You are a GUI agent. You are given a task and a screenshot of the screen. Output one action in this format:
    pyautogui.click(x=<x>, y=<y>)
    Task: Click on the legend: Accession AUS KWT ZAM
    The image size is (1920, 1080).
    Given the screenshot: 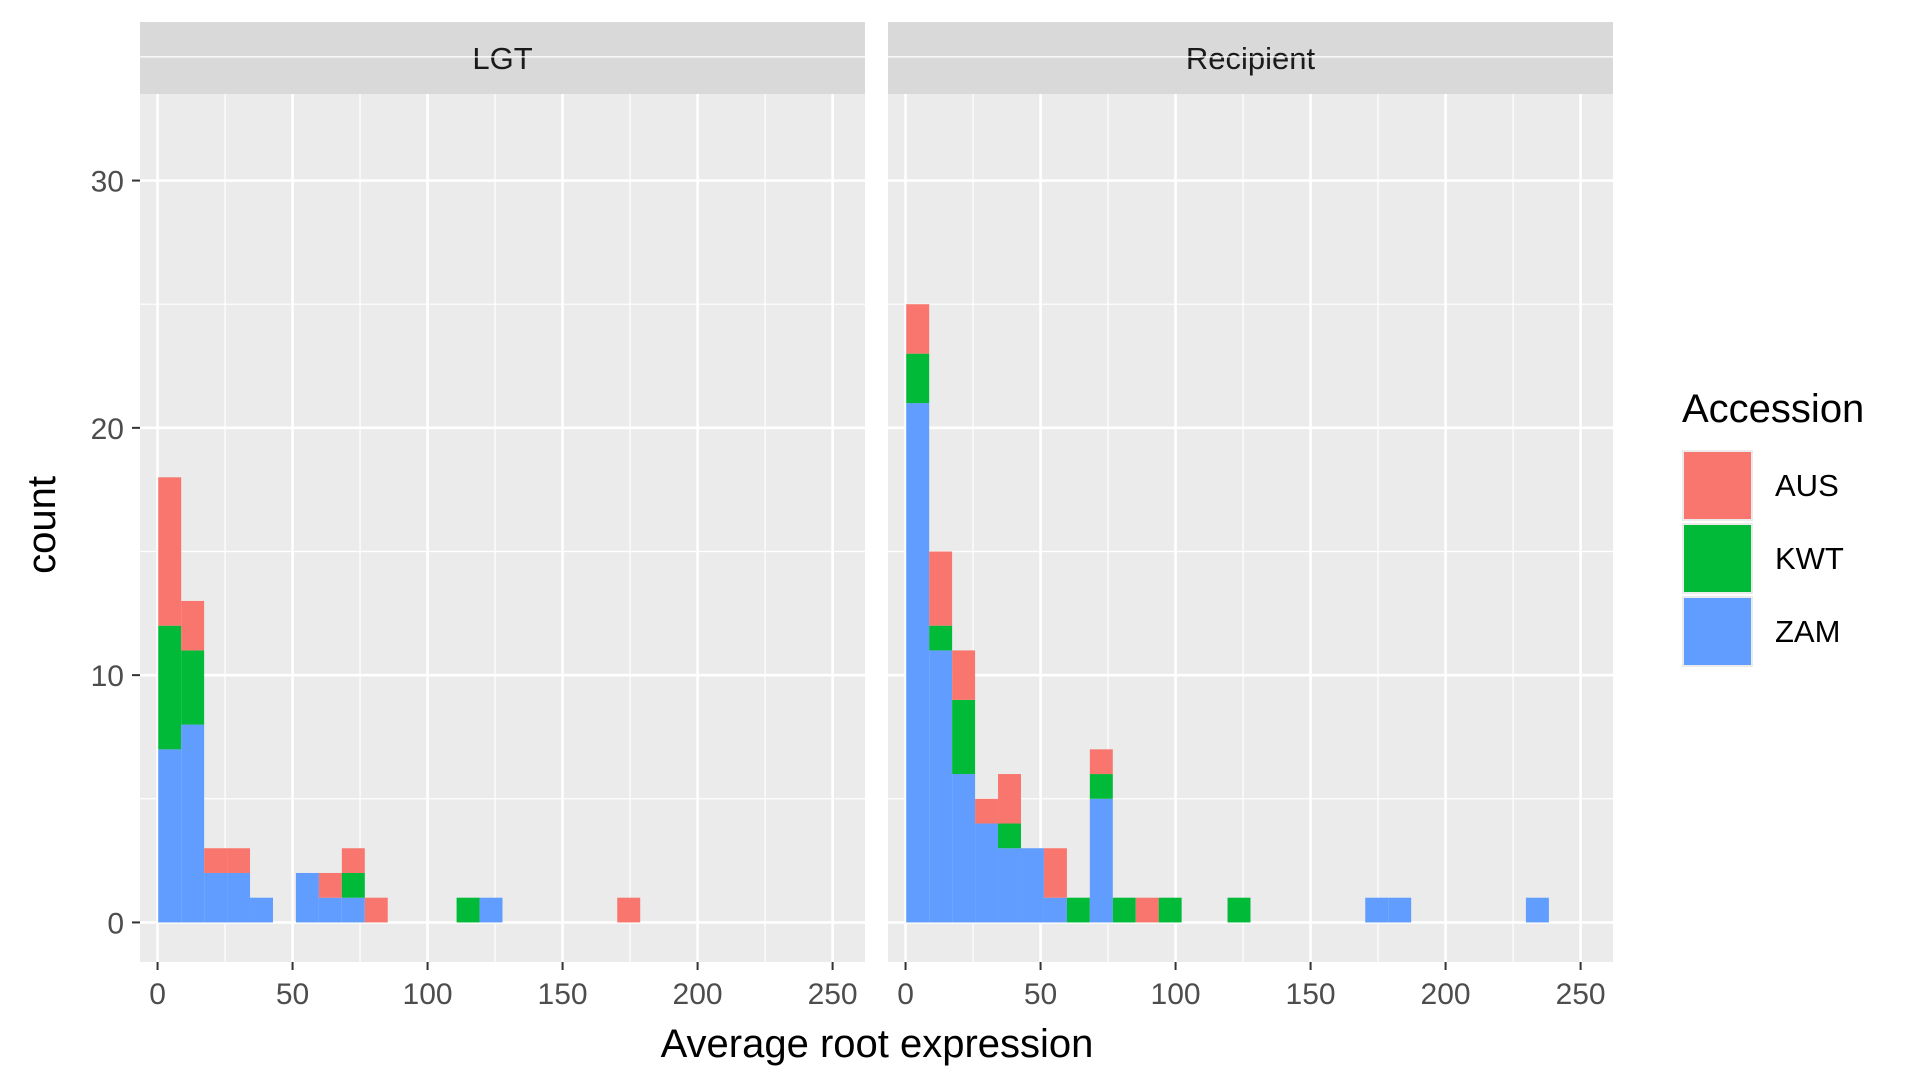 What is the action you would take?
    pyautogui.click(x=1773, y=527)
    